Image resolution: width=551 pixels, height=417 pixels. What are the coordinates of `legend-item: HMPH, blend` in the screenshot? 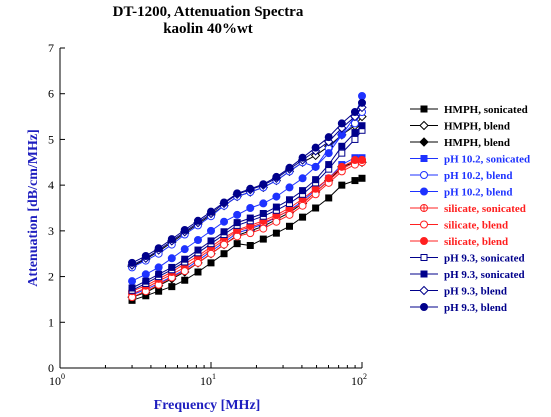 It's located at (460, 127).